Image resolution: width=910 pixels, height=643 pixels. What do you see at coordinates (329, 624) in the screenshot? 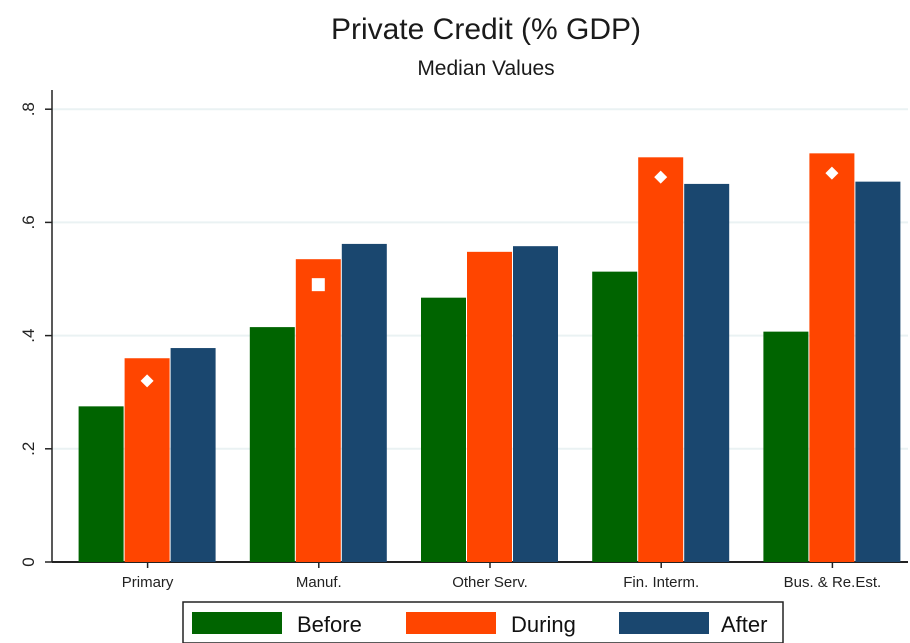
I see `legend-label-before: Before` at bounding box center [329, 624].